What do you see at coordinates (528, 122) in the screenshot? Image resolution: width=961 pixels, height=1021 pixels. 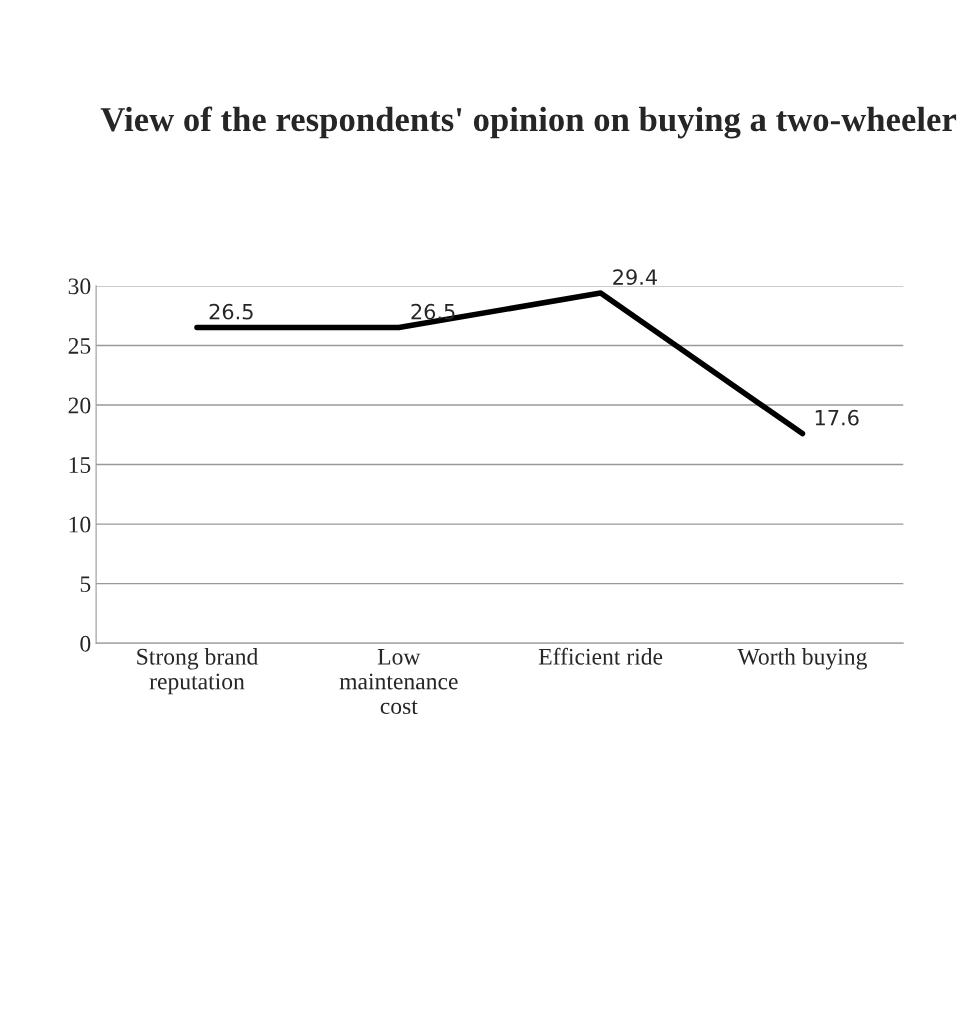 I see `chart-title: View of the respondents' opinion on buying a two-wheeler` at bounding box center [528, 122].